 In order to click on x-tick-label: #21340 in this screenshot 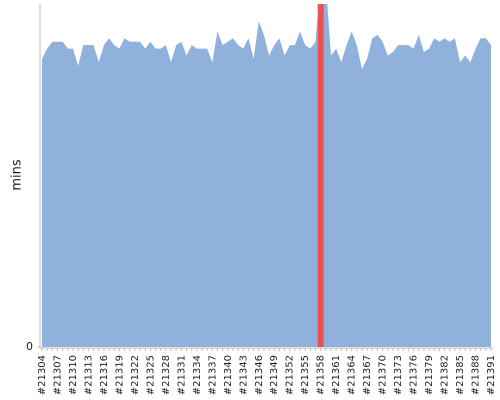, I will do `click(228, 375)`.